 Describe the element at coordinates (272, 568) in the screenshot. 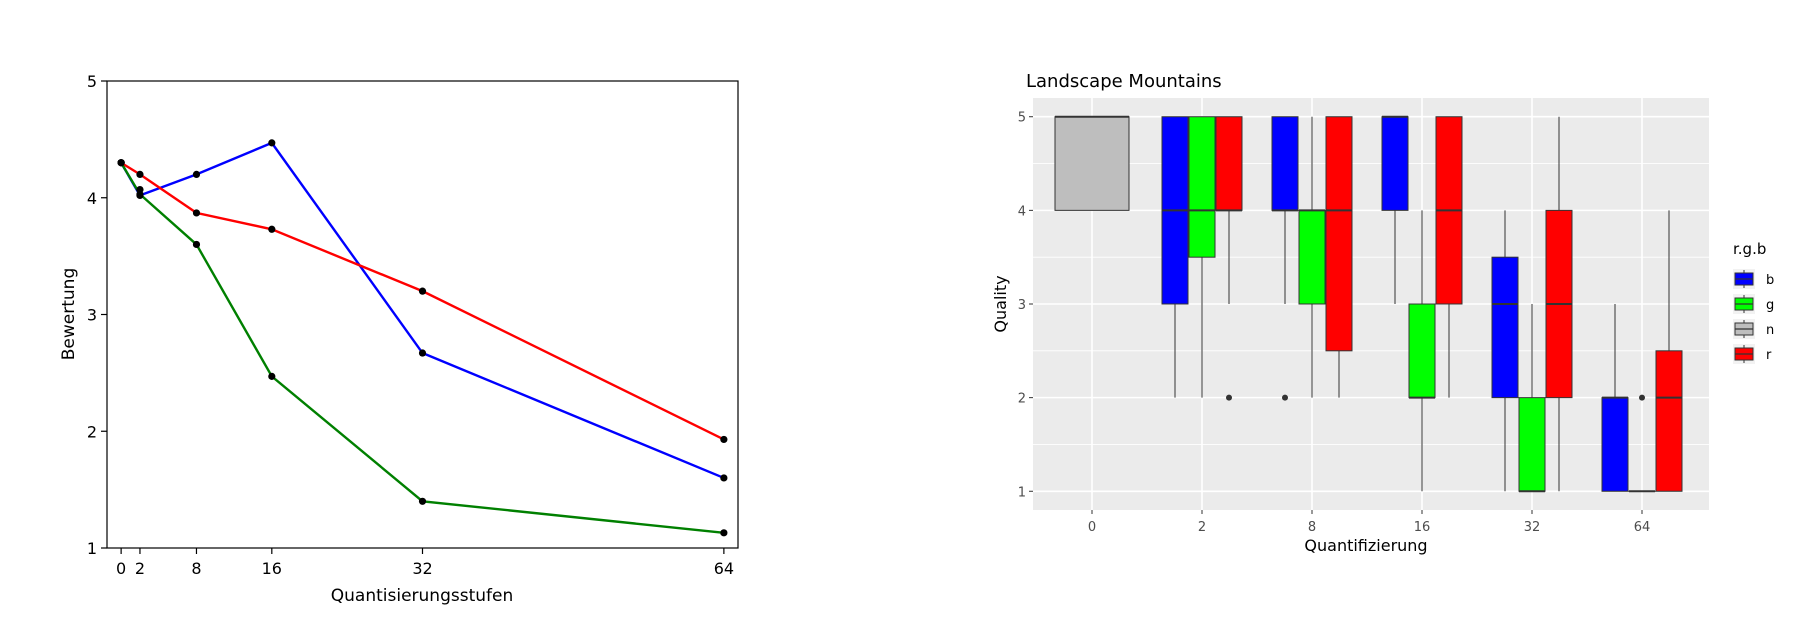

I see `left-x-tick-label: 16` at that location.